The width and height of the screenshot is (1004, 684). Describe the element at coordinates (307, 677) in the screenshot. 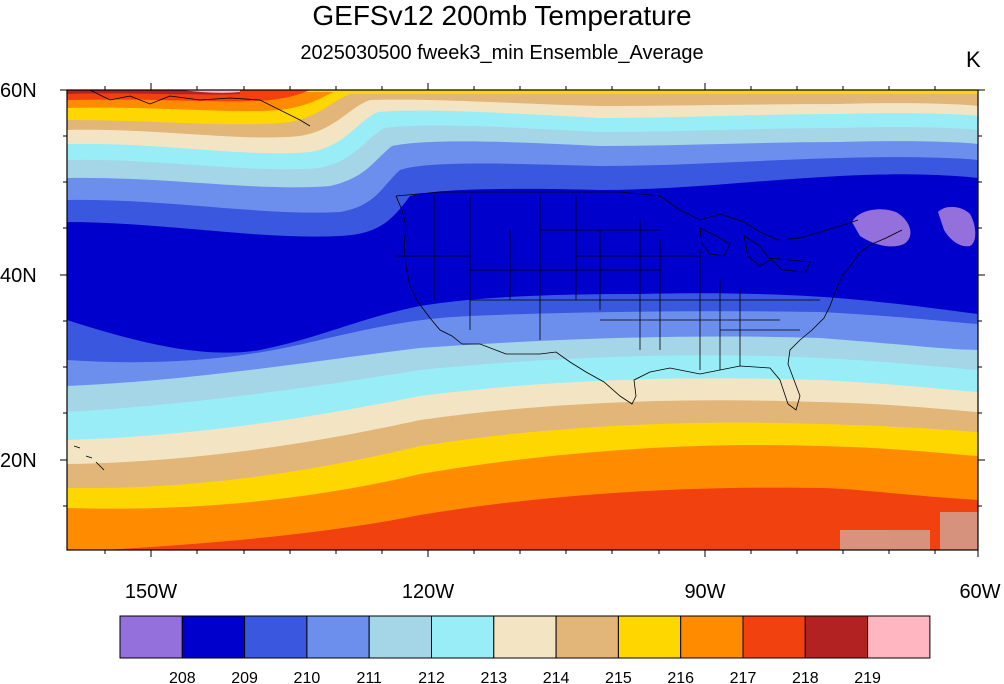

I see `colorbar-label: 210` at that location.